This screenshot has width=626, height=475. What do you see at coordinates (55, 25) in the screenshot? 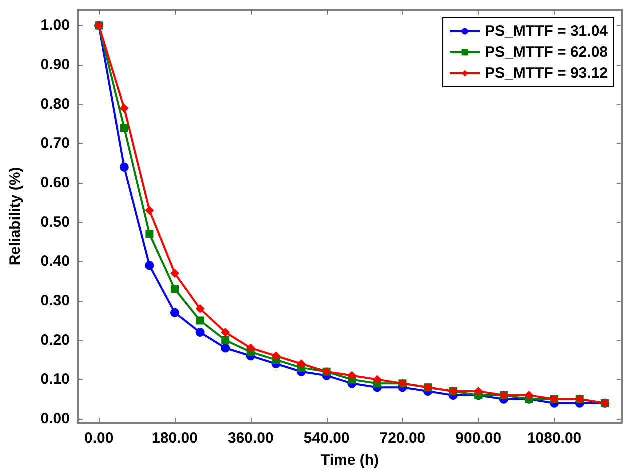
I see `y-tick-label: 1.00` at bounding box center [55, 25].